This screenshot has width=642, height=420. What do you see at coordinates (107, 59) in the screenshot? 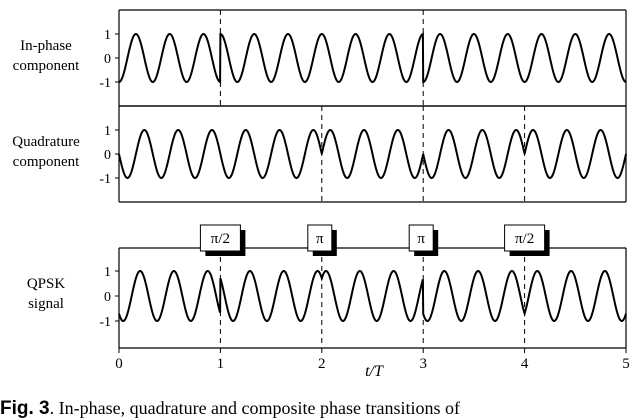
I see `panel-0-ytick-label: 0` at bounding box center [107, 59].